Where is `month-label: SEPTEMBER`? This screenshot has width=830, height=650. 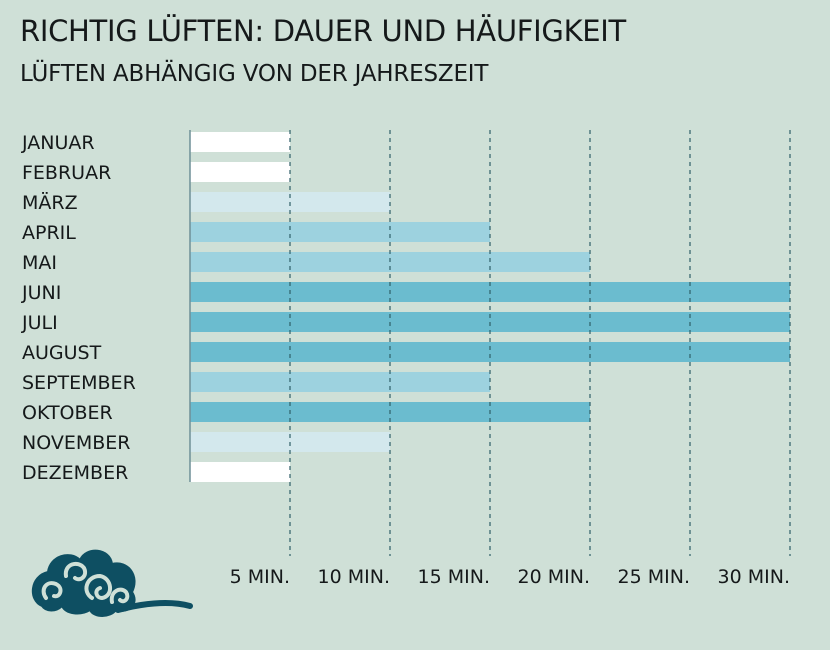 month-label: SEPTEMBER is located at coordinates (79, 383).